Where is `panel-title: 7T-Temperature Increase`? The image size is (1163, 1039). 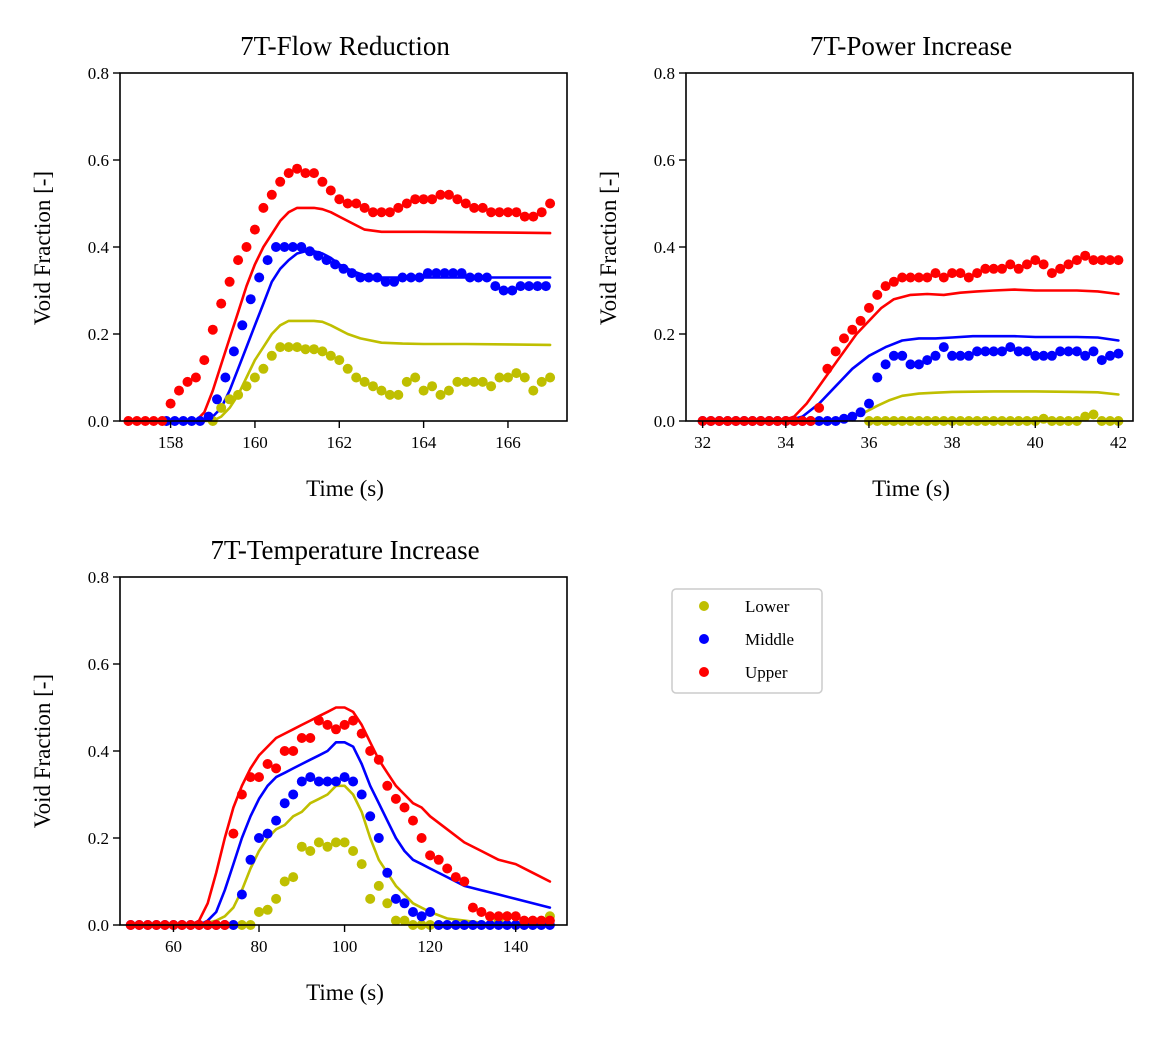
panel-title: 7T-Temperature Increase is located at coordinates (344, 550).